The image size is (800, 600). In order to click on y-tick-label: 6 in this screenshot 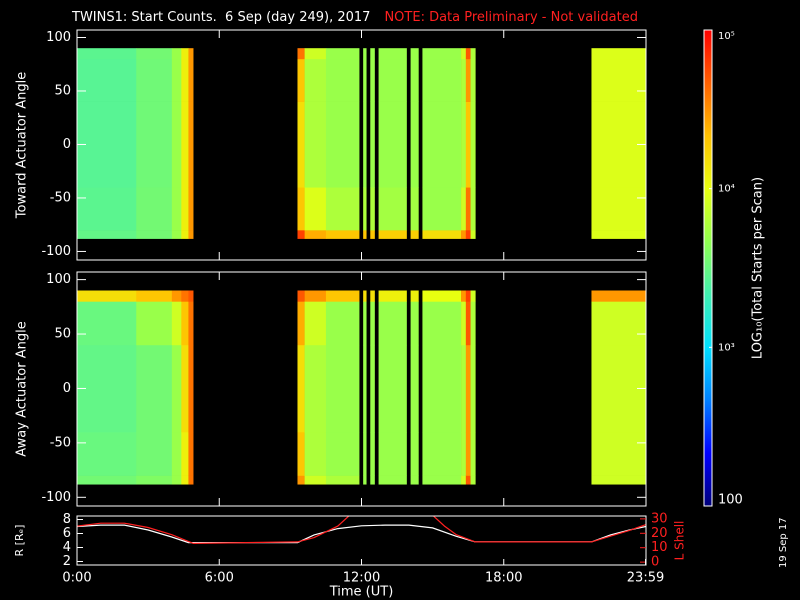, I will do `click(67, 533)`.